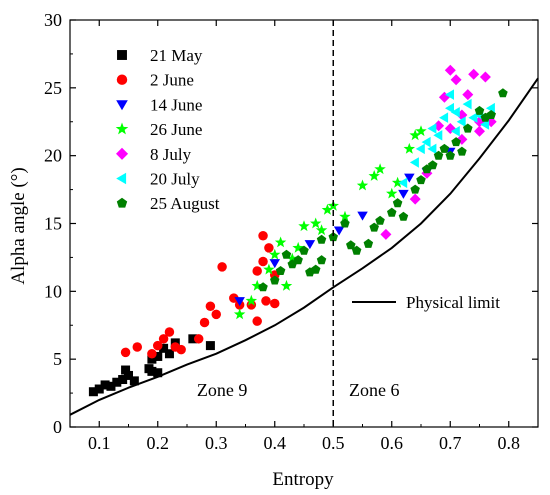 The width and height of the screenshot is (550, 495). I want to click on legend-entry: 20 July, so click(158, 179).